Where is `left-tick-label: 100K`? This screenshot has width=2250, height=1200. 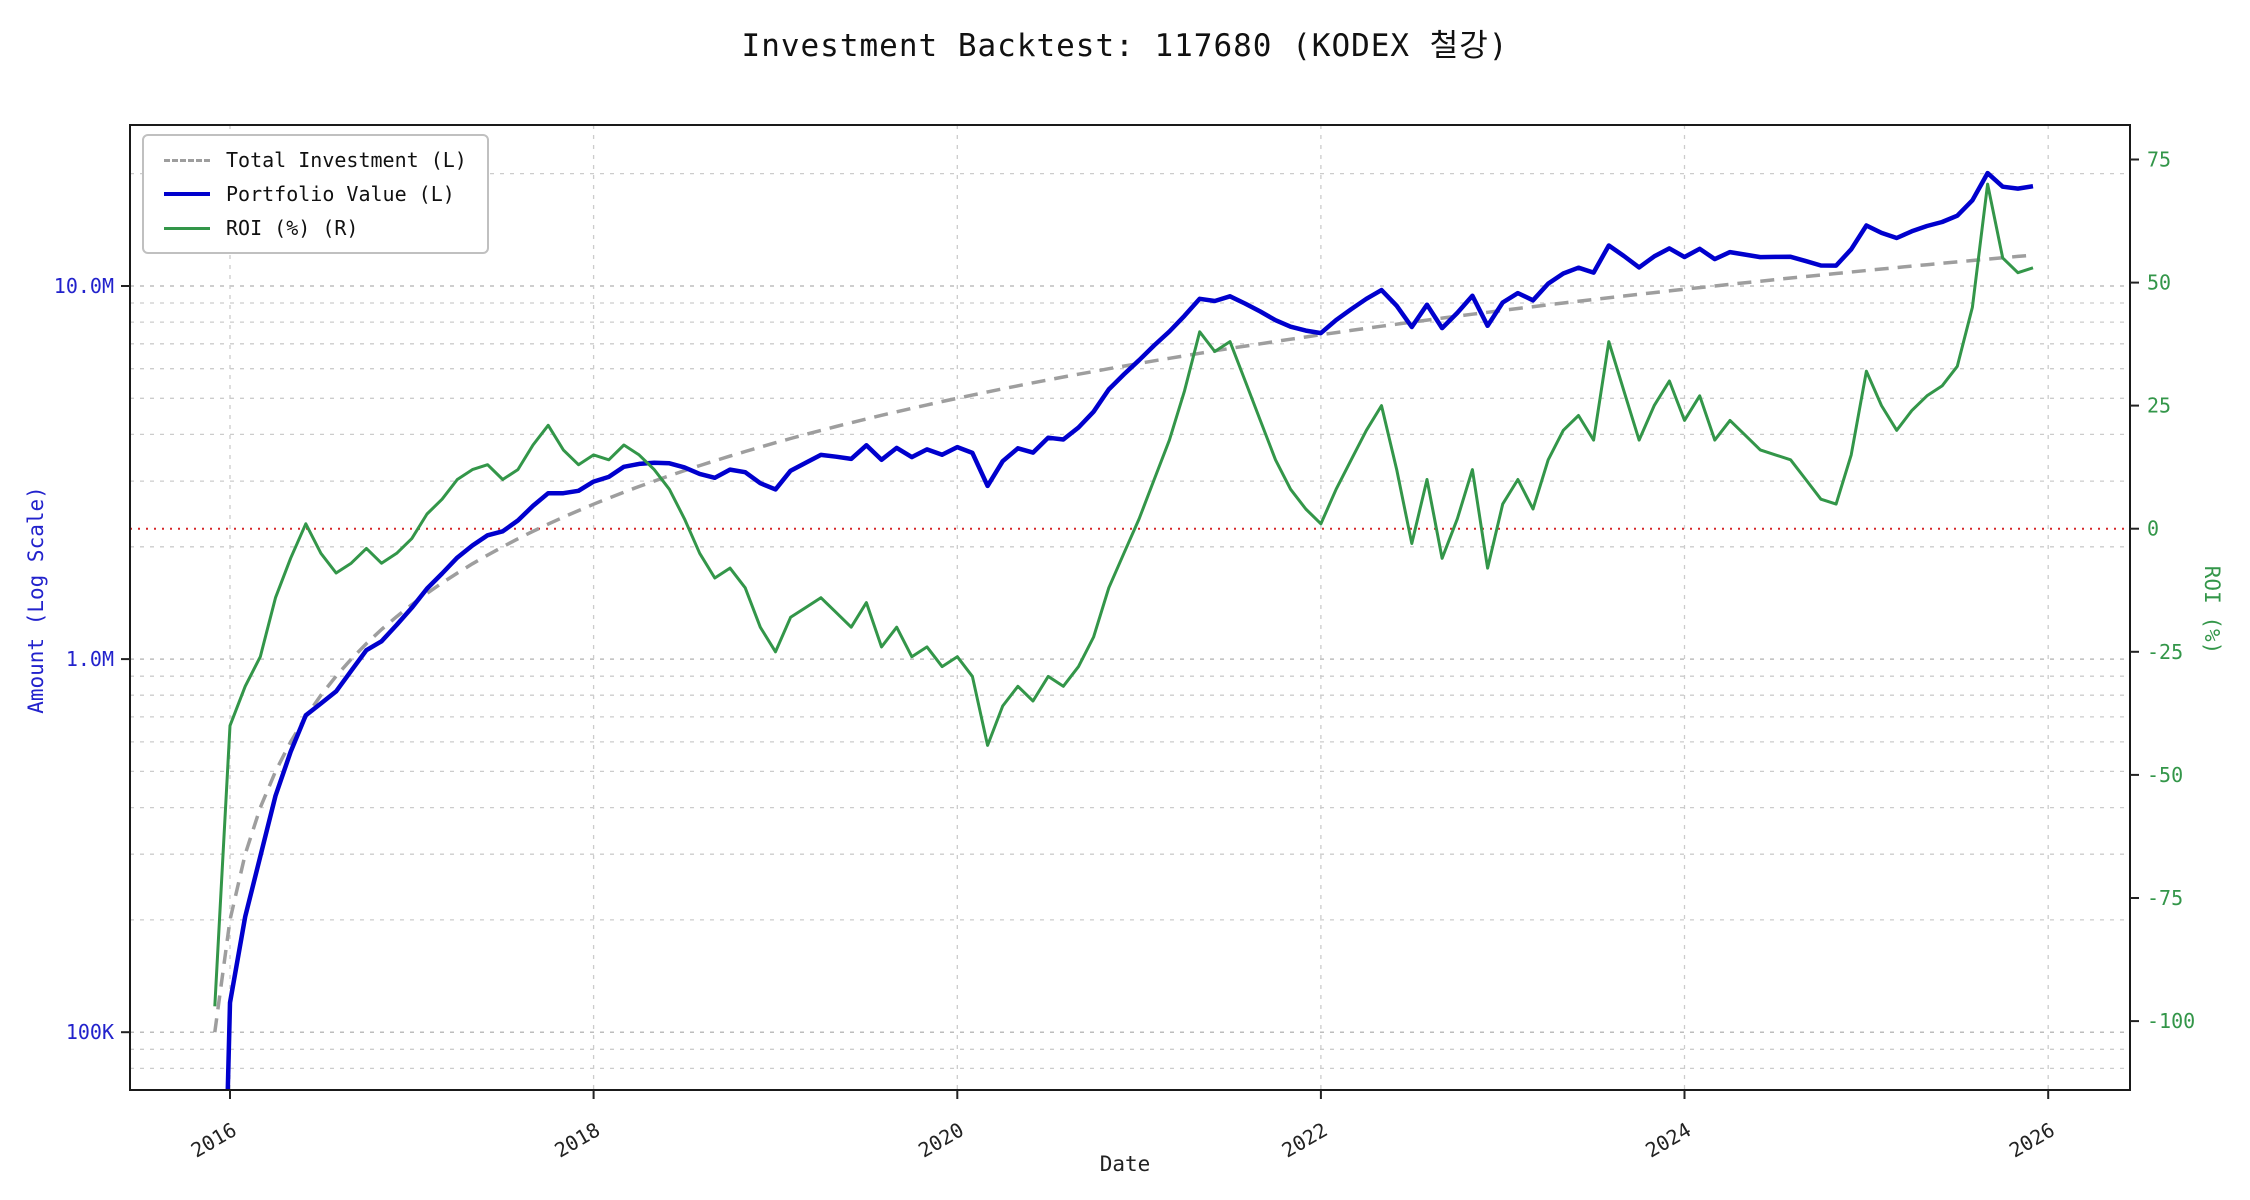 left-tick-label: 100K is located at coordinates (90, 1032).